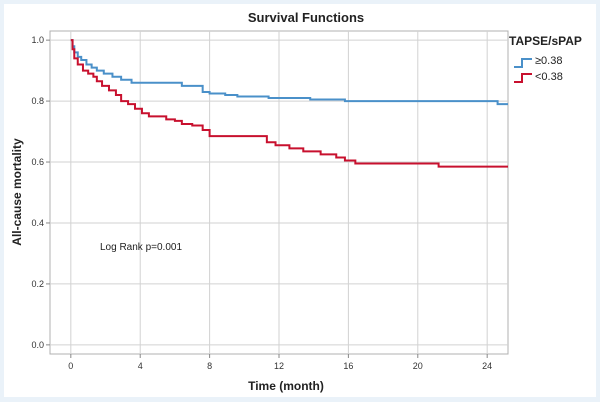  What do you see at coordinates (209, 366) in the screenshot?
I see `x-tick-label: 8` at bounding box center [209, 366].